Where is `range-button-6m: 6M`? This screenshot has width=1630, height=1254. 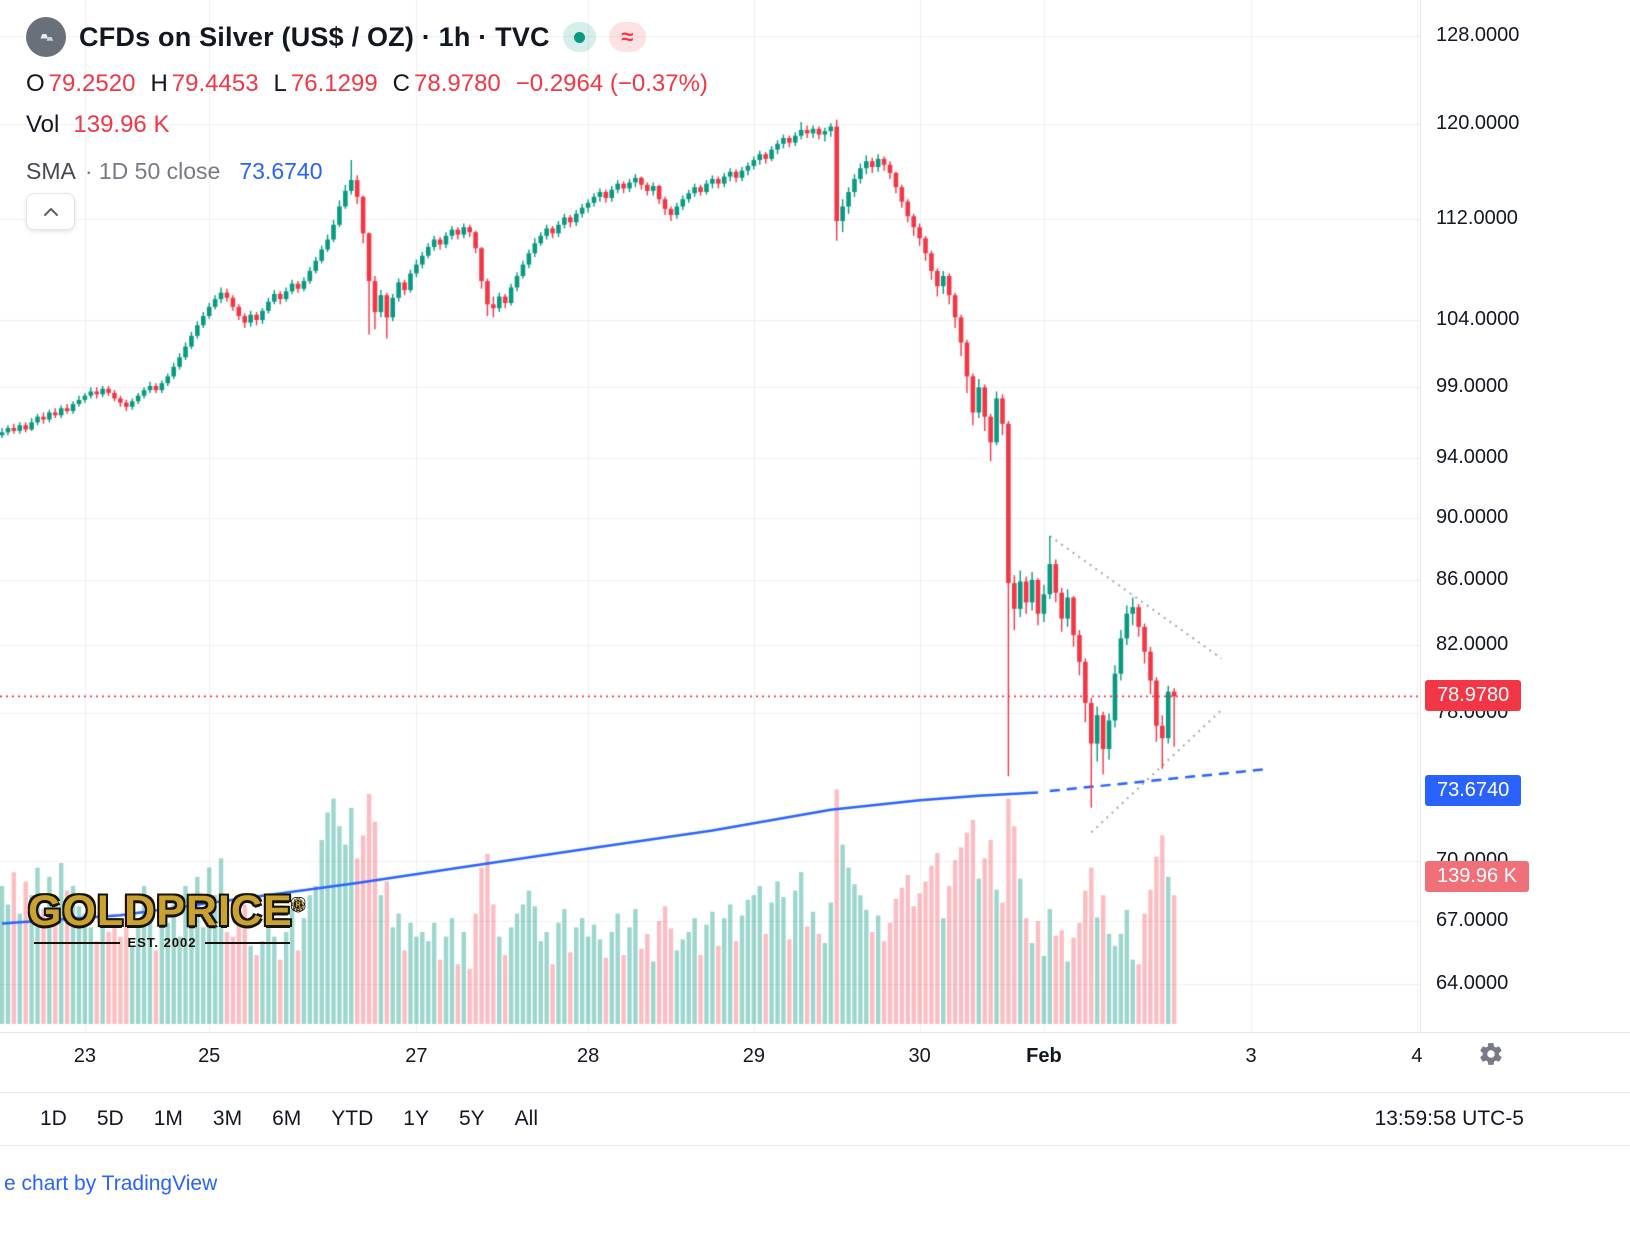
range-button-6m: 6M is located at coordinates (287, 1118).